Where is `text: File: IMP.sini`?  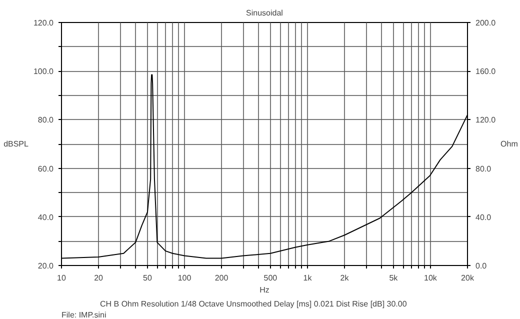 text: File: IMP.sini is located at coordinates (84, 314).